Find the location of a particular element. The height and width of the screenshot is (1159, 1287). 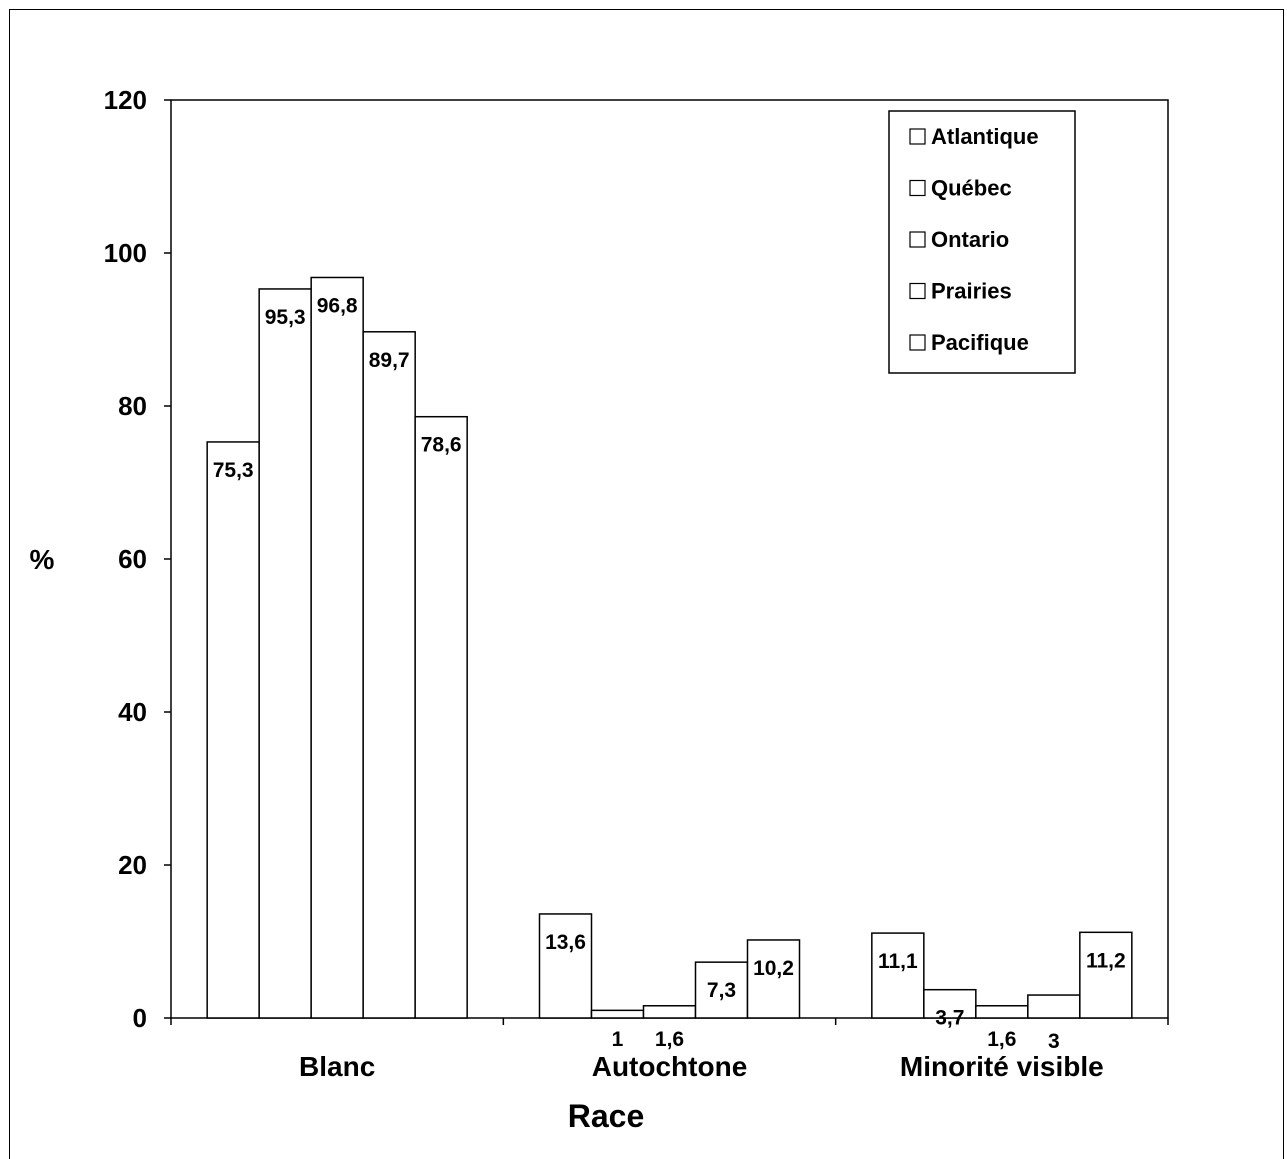

legend-label: Atlantique is located at coordinates (985, 136).